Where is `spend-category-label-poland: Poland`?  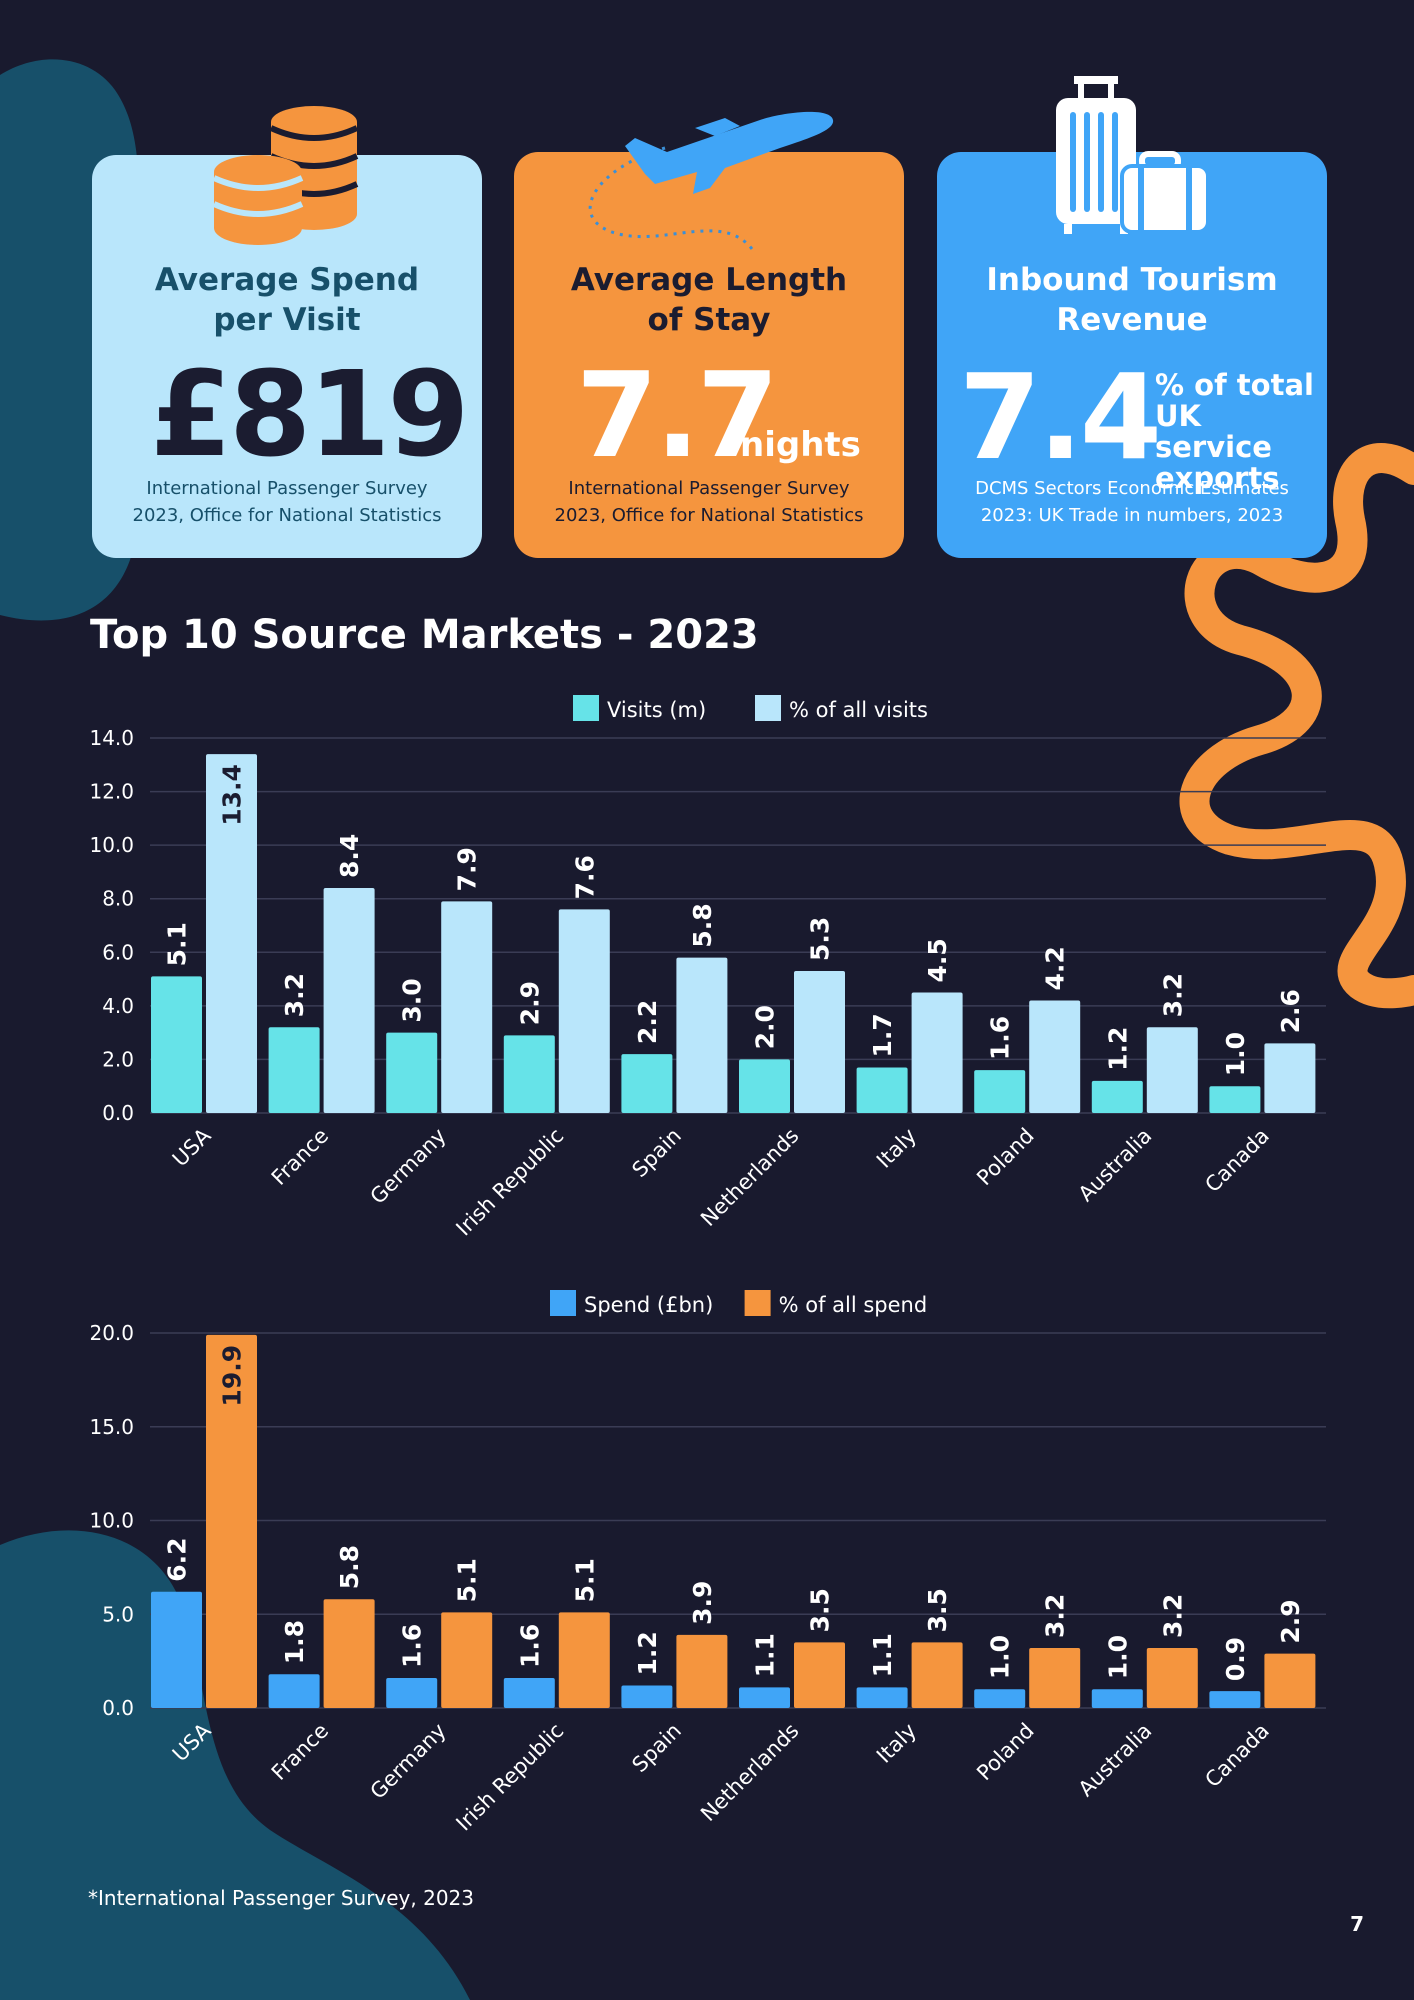 spend-category-label-poland: Poland is located at coordinates (1005, 1752).